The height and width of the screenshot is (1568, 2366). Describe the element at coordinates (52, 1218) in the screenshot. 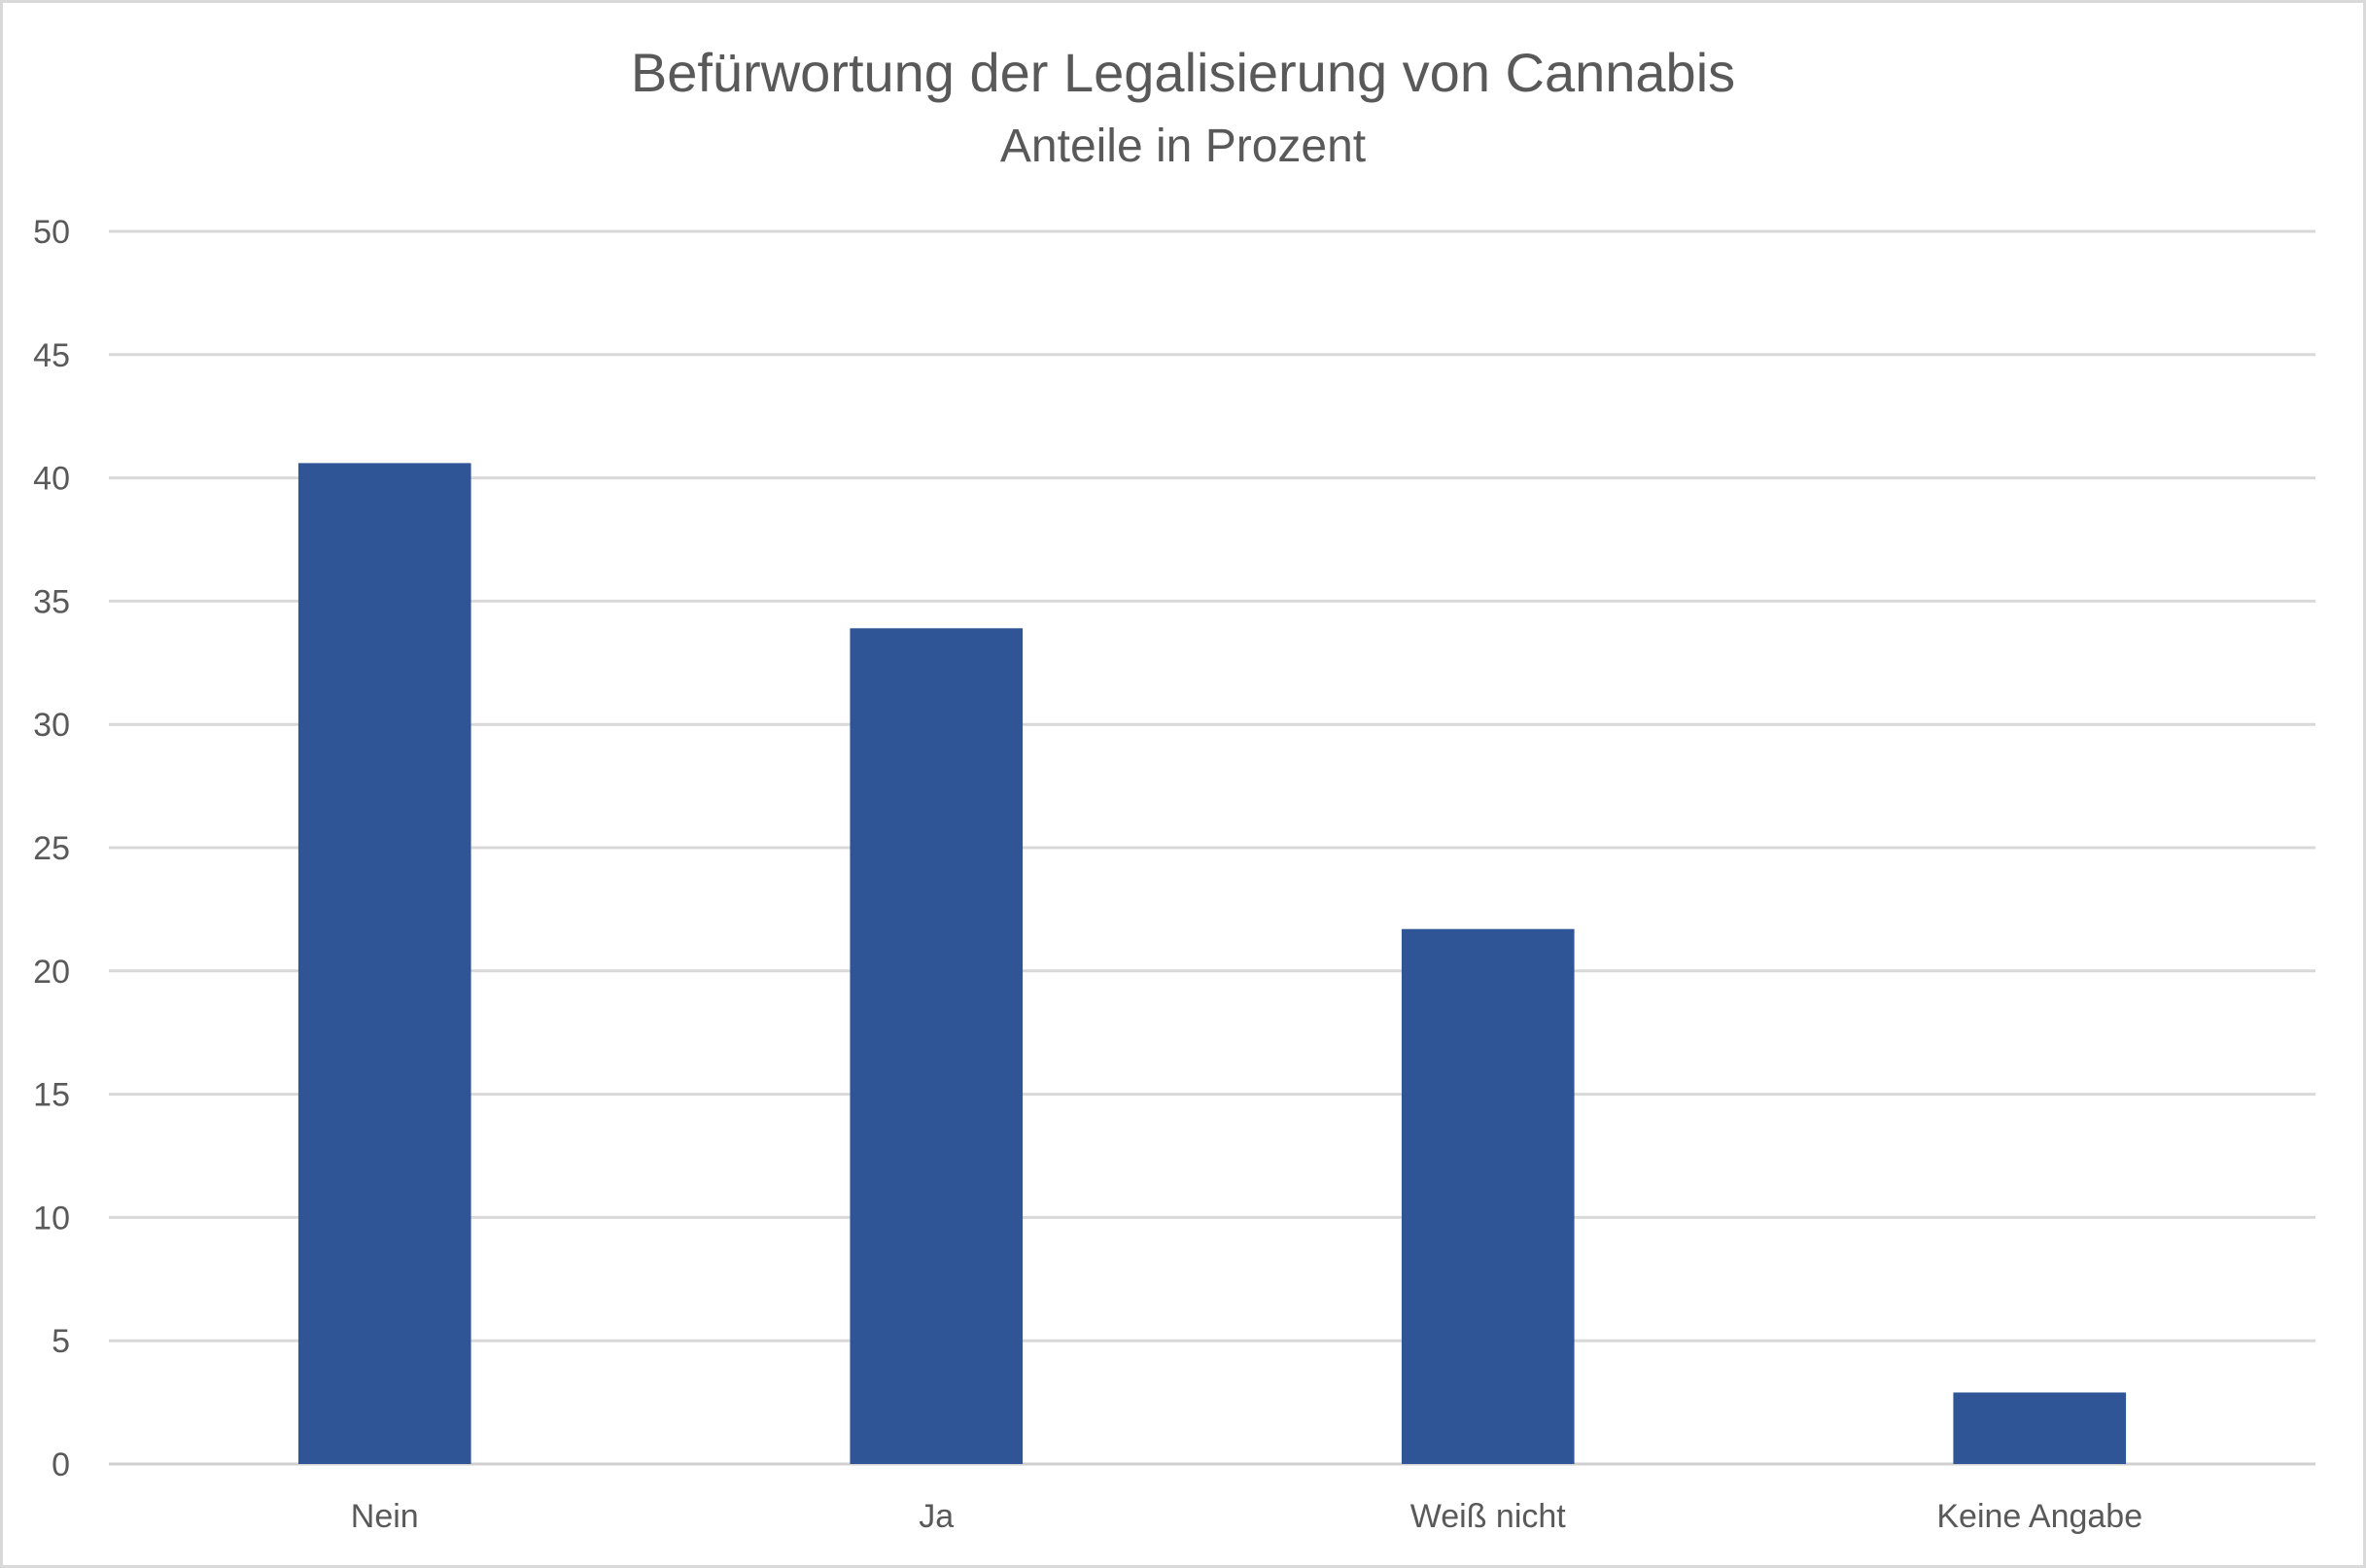

I see `y-tick-label: 10` at that location.